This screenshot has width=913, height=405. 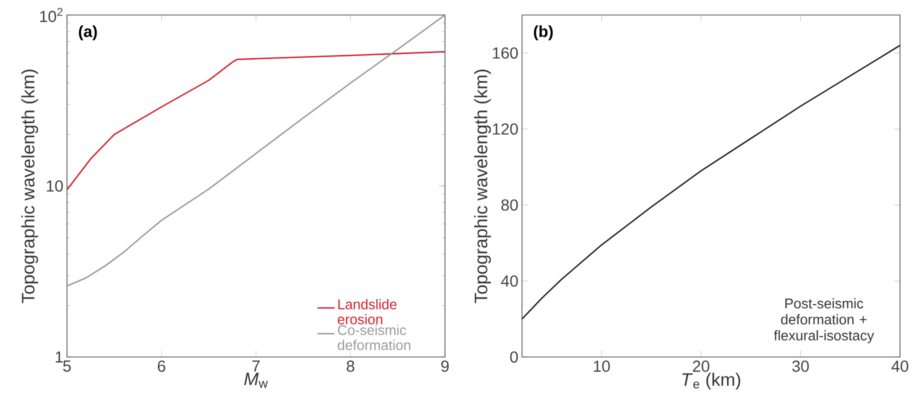 I want to click on legend-label: Co-seismic deformation, so click(x=374, y=337).